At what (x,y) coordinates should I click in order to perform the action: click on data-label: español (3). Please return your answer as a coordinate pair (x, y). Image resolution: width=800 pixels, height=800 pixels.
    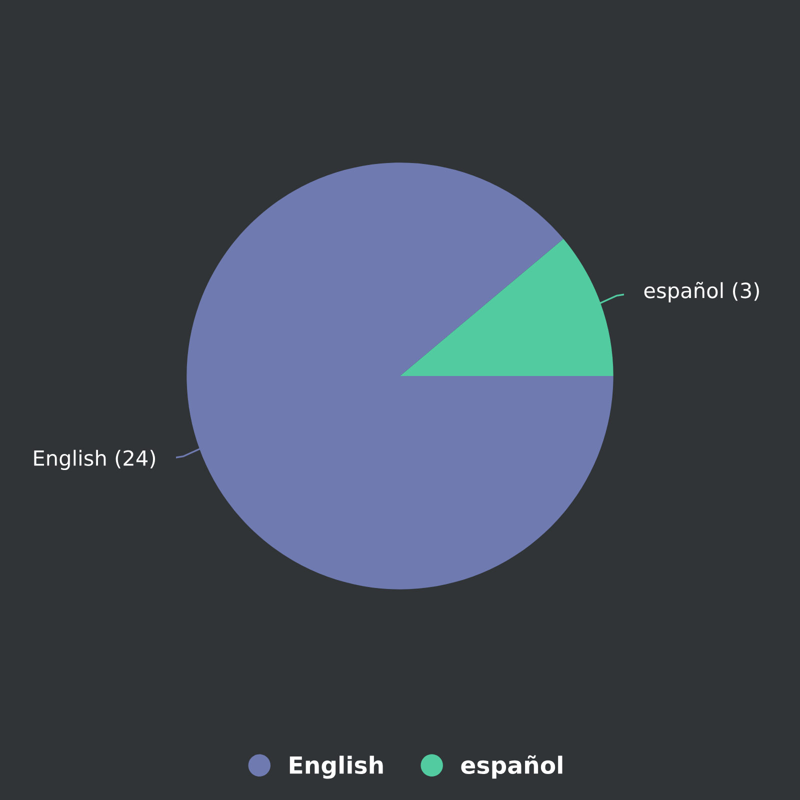
    Looking at the image, I should click on (701, 292).